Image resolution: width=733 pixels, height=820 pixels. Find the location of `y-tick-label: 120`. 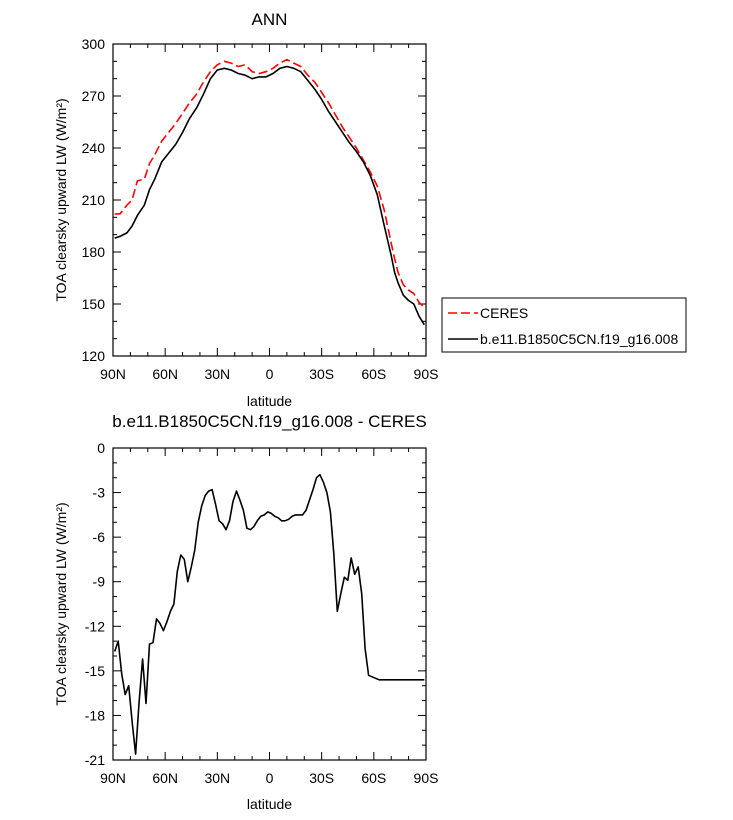

y-tick-label: 120 is located at coordinates (94, 356).